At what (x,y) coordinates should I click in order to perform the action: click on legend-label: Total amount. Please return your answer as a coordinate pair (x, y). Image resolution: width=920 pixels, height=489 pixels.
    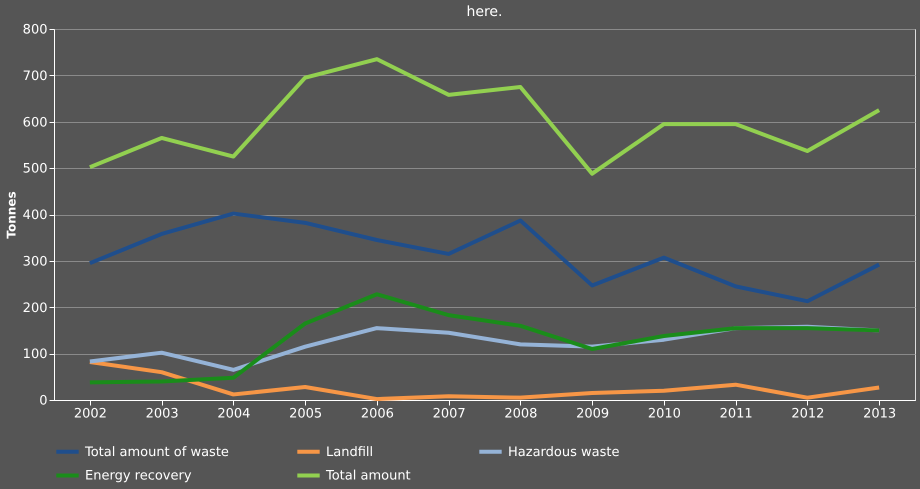
    Looking at the image, I should click on (368, 476).